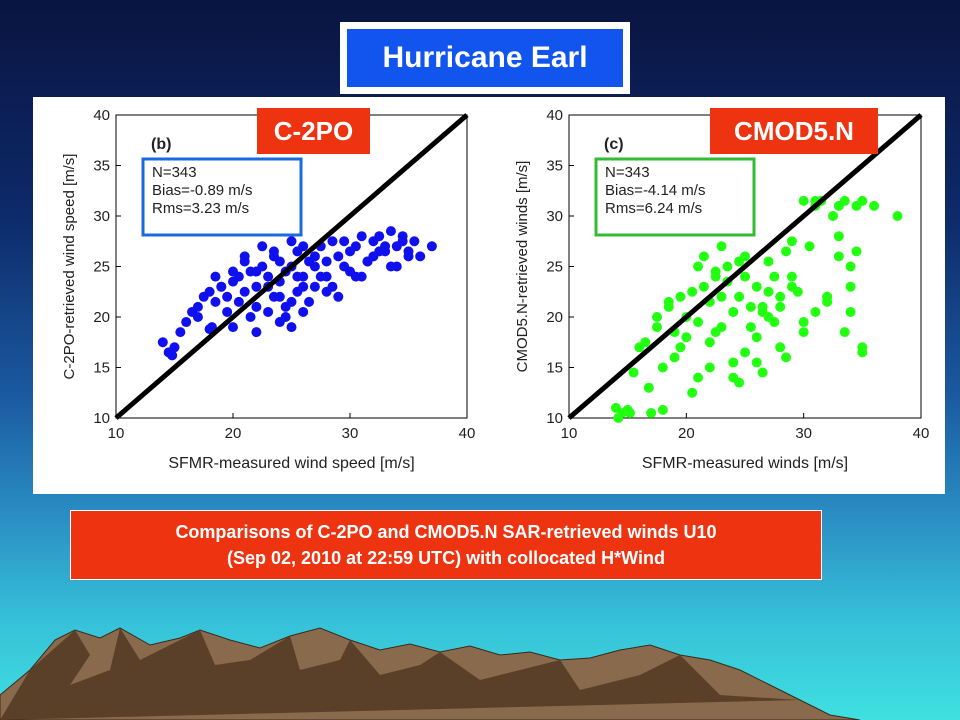 The image size is (960, 720). What do you see at coordinates (430, 673) in the screenshot?
I see `mountain-illustration` at bounding box center [430, 673].